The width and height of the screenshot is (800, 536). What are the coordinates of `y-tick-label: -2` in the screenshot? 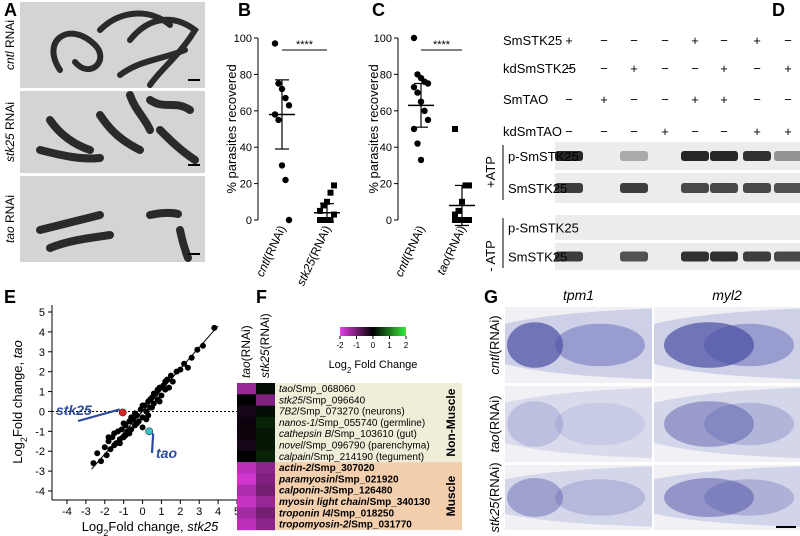 It's located at (40, 452).